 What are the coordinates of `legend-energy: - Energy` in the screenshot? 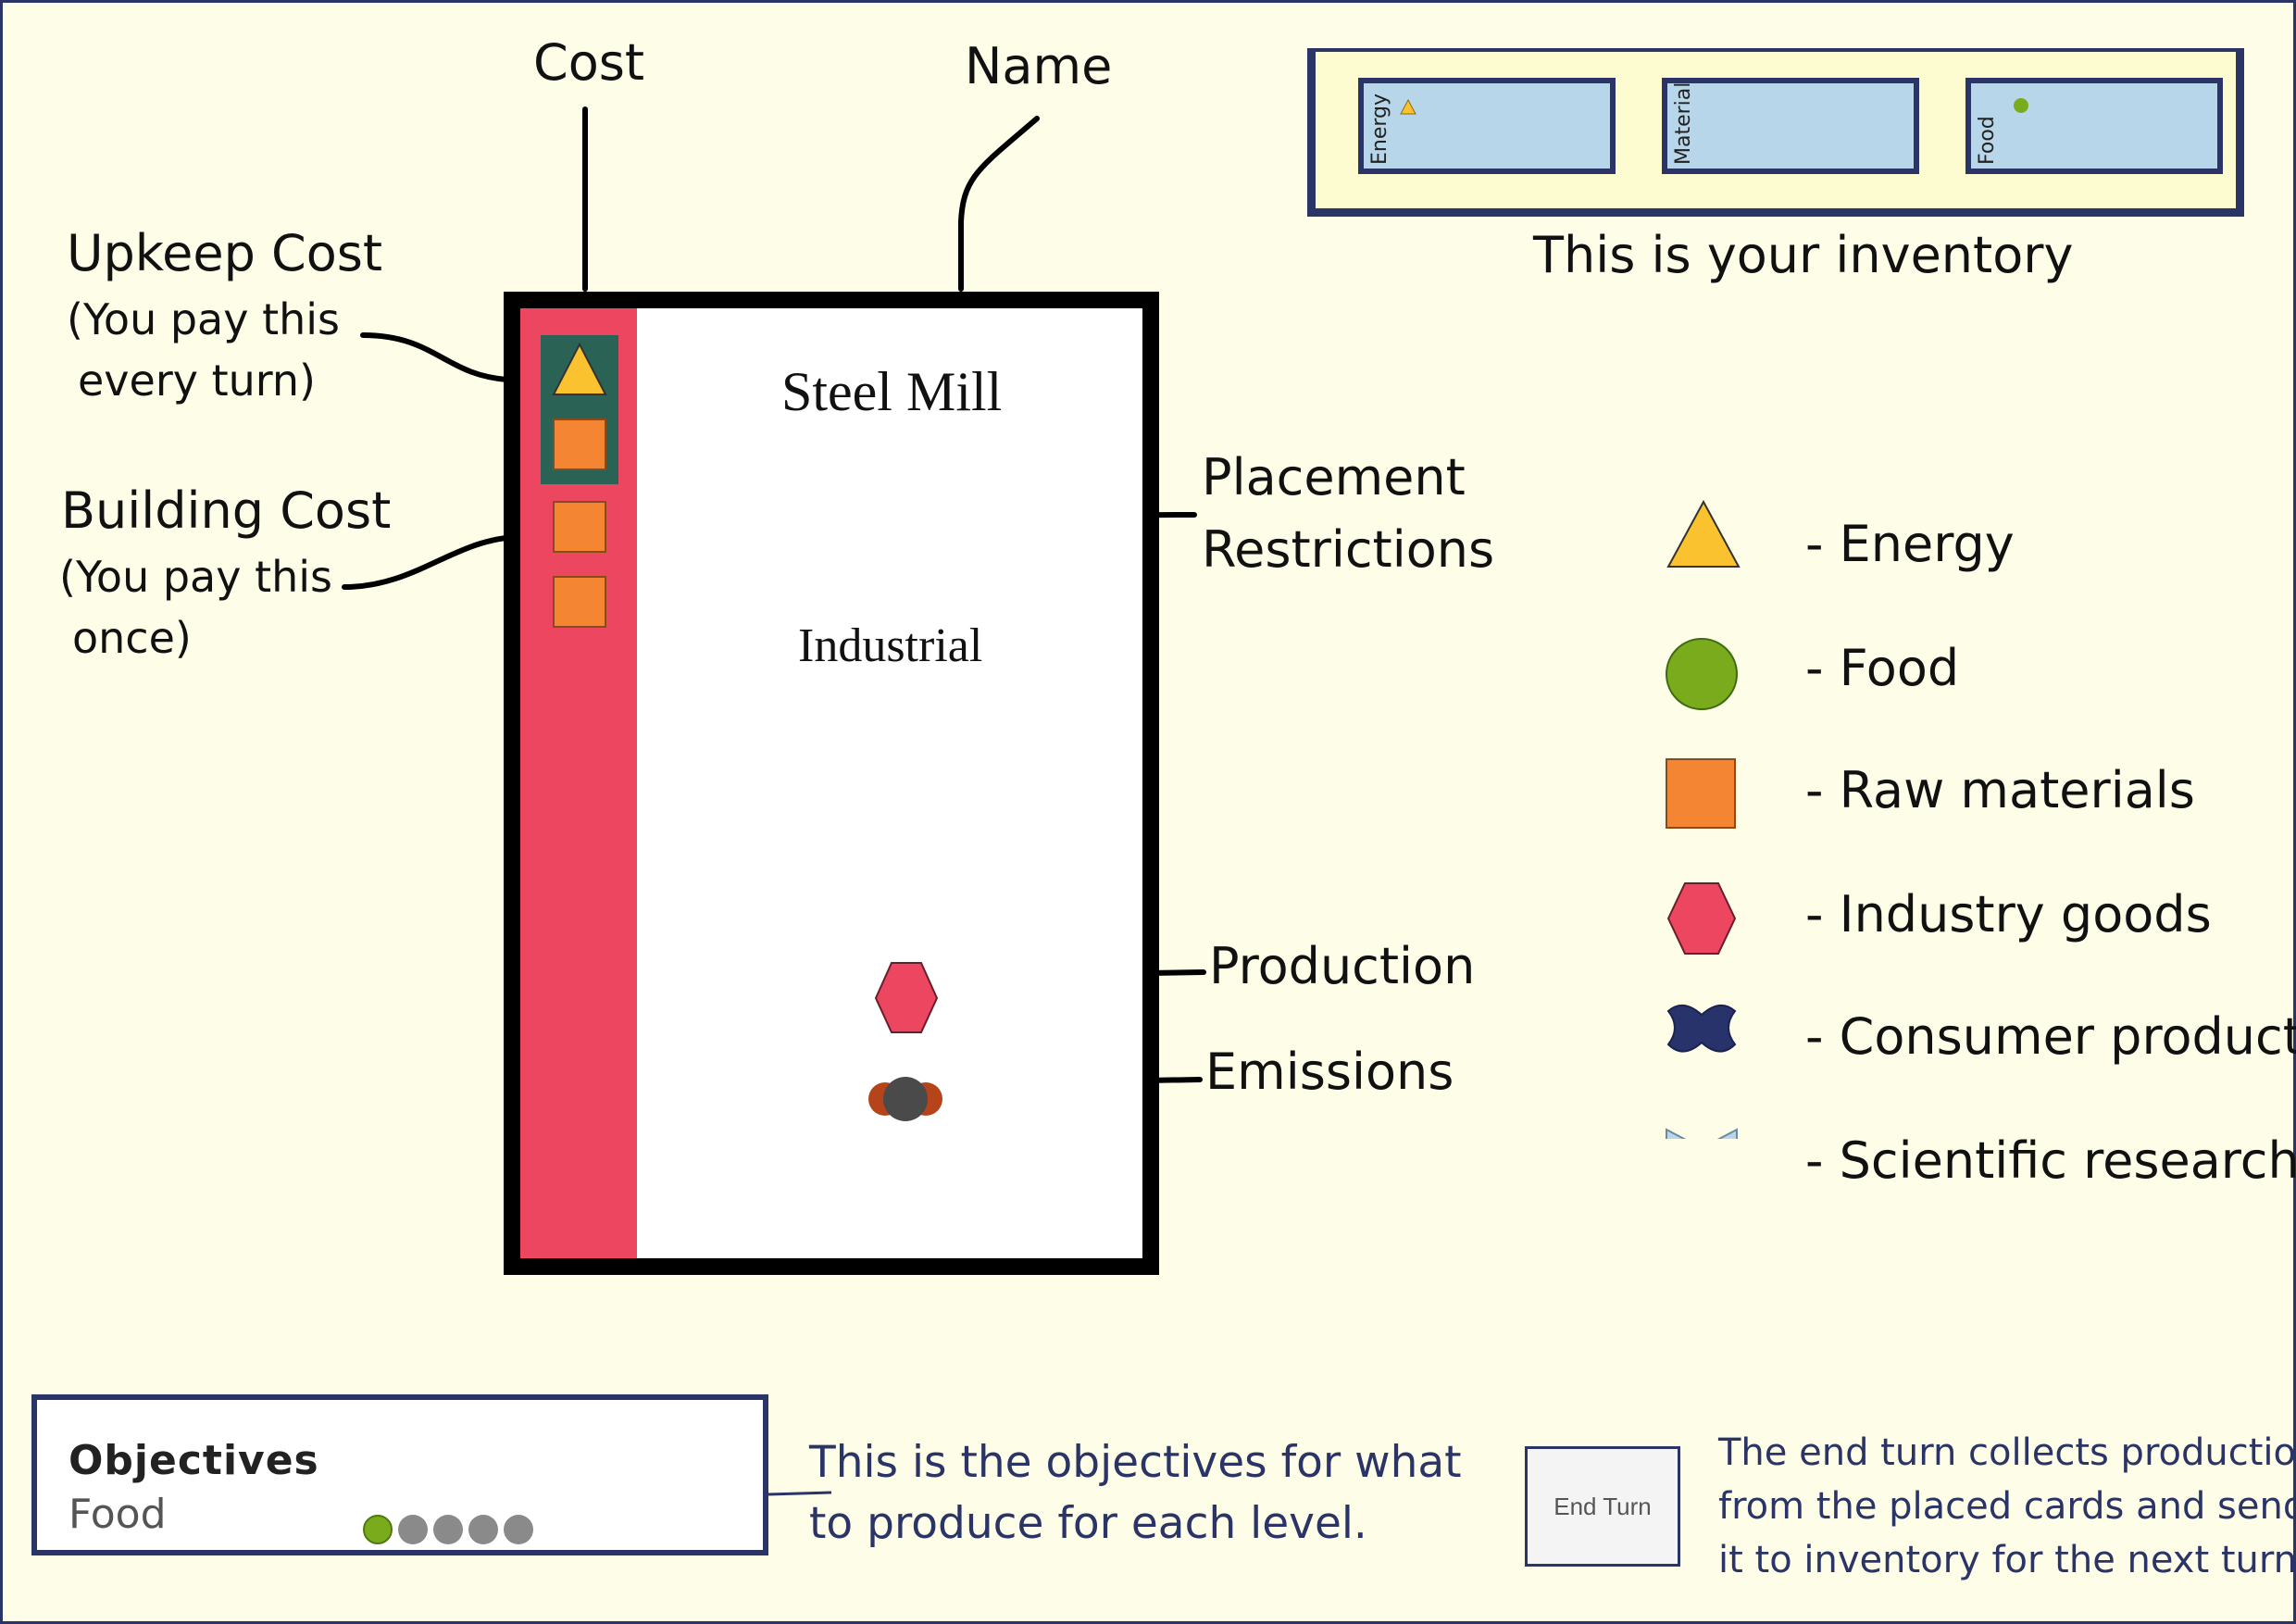 It's located at (1910, 544).